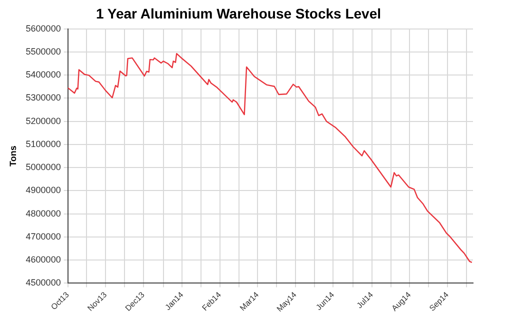  What do you see at coordinates (43, 51) in the screenshot?
I see `y-tick-label: 5500000` at bounding box center [43, 51].